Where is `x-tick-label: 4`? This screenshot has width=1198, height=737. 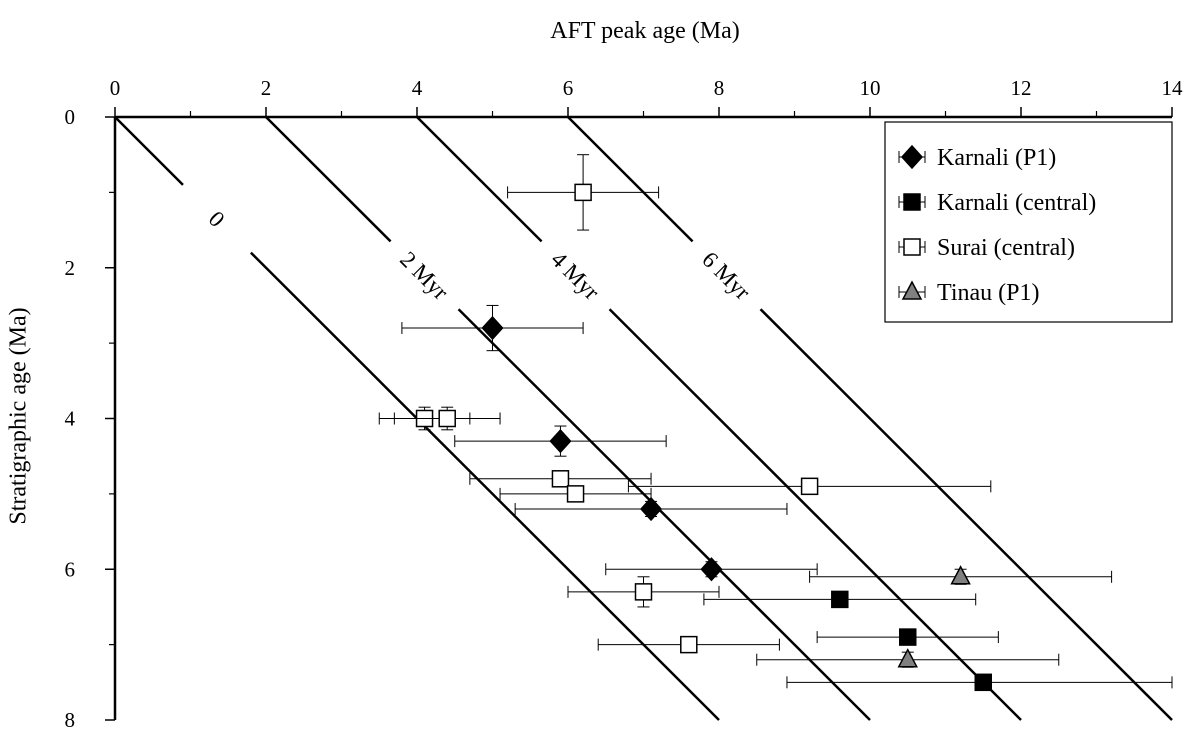
x-tick-label: 4 is located at coordinates (417, 88).